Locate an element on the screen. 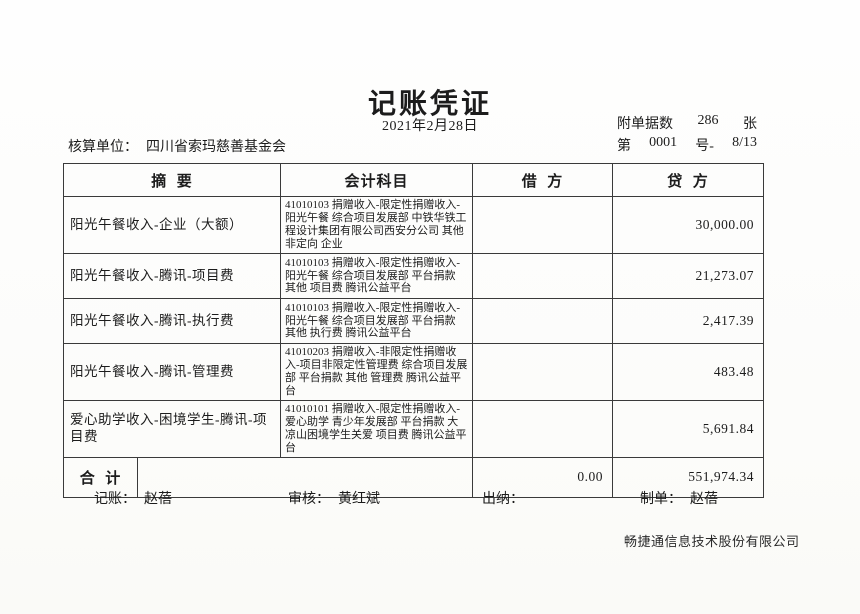 This screenshot has width=860, height=614. bookkeeper-name: 赵蓓 is located at coordinates (158, 499).